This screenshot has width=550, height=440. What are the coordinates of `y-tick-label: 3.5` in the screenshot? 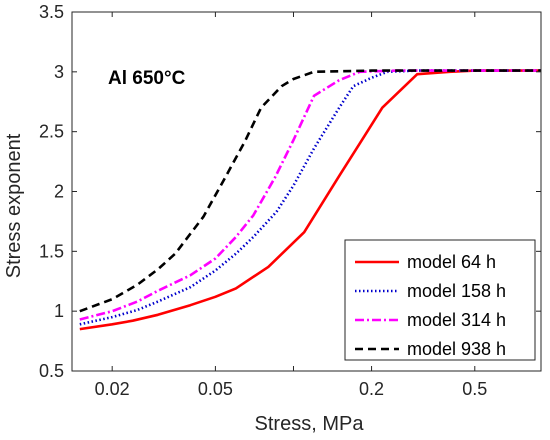 It's located at (51, 12).